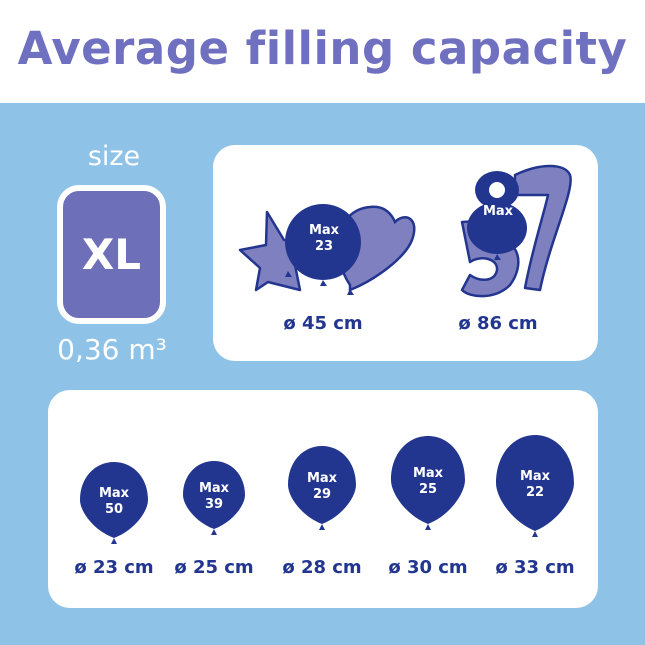 This screenshot has width=645, height=645. What do you see at coordinates (323, 323) in the screenshot?
I see `foil-diameter-1: ø 45 cm` at bounding box center [323, 323].